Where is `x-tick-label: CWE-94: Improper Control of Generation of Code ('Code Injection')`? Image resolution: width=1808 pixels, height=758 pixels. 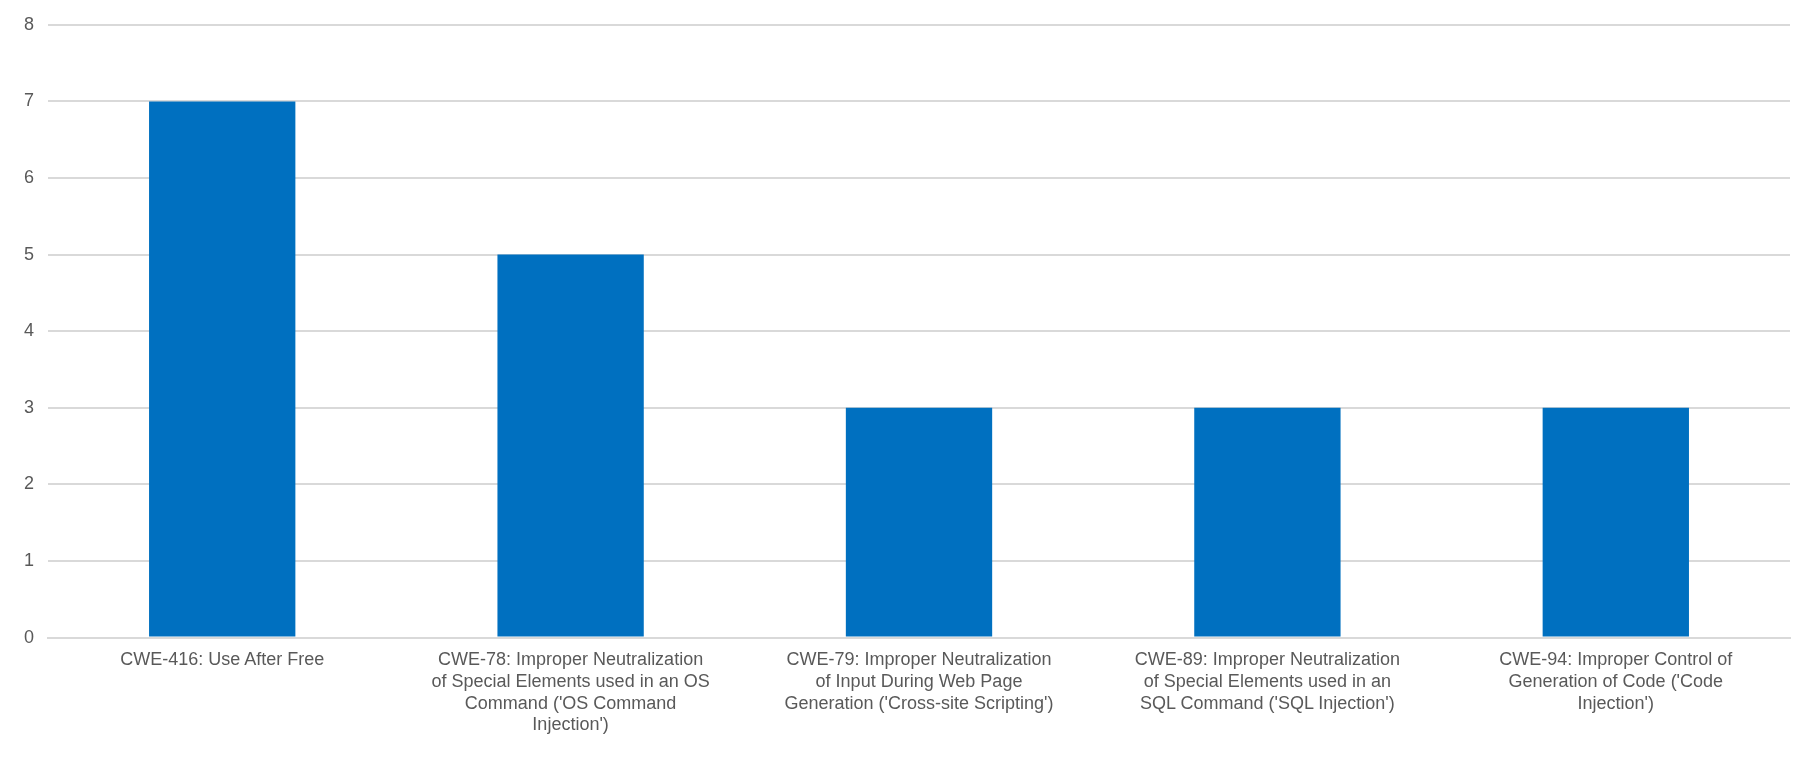
x-tick-label: CWE-94: Improper Control of Generation of Code ('Code Injection') is located at coordinates (1616, 681).